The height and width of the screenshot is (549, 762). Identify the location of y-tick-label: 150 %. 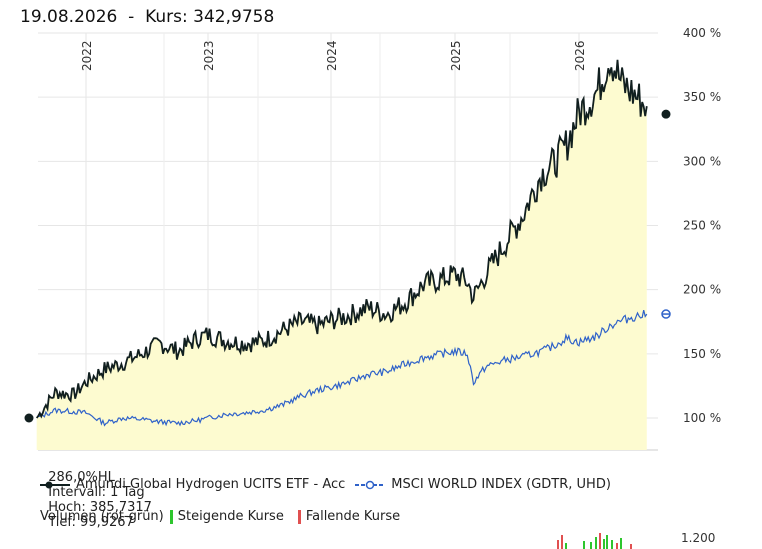
(702, 354).